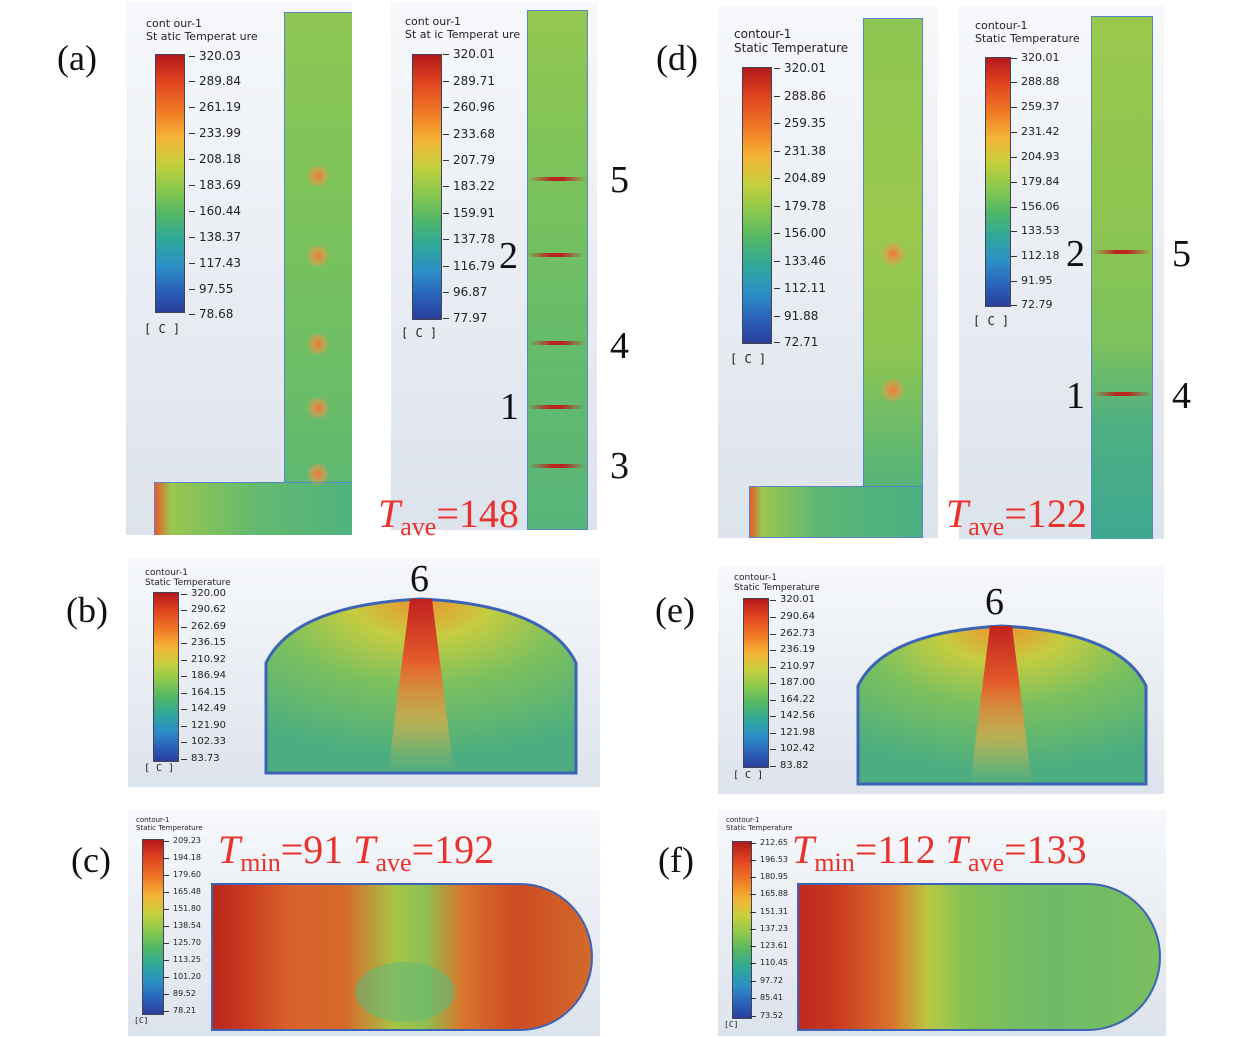 This screenshot has height=1037, width=1259. What do you see at coordinates (182, 840) in the screenshot?
I see `scale-tick: 209.23` at bounding box center [182, 840].